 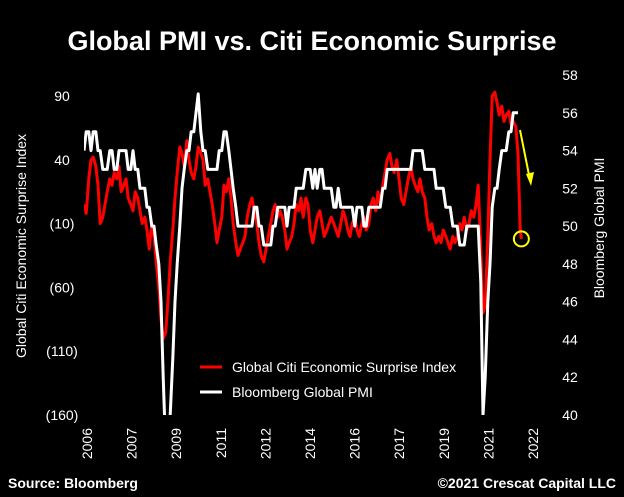 I want to click on left-tick-label: (110), so click(x=62, y=351).